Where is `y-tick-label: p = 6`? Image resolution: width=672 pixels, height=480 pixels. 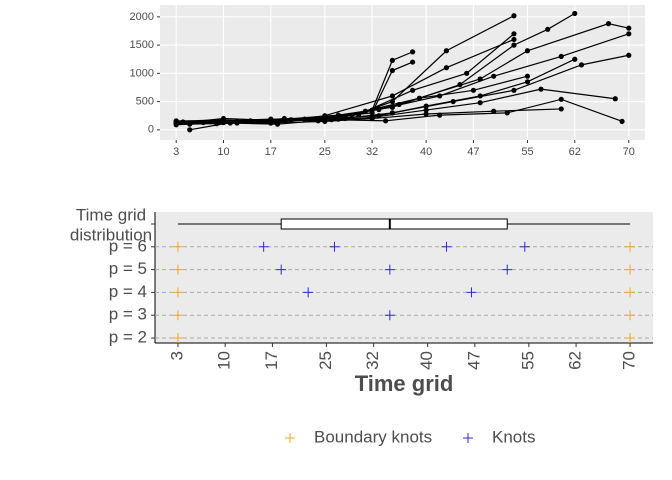 y-tick-label: p = 6 is located at coordinates (128, 245).